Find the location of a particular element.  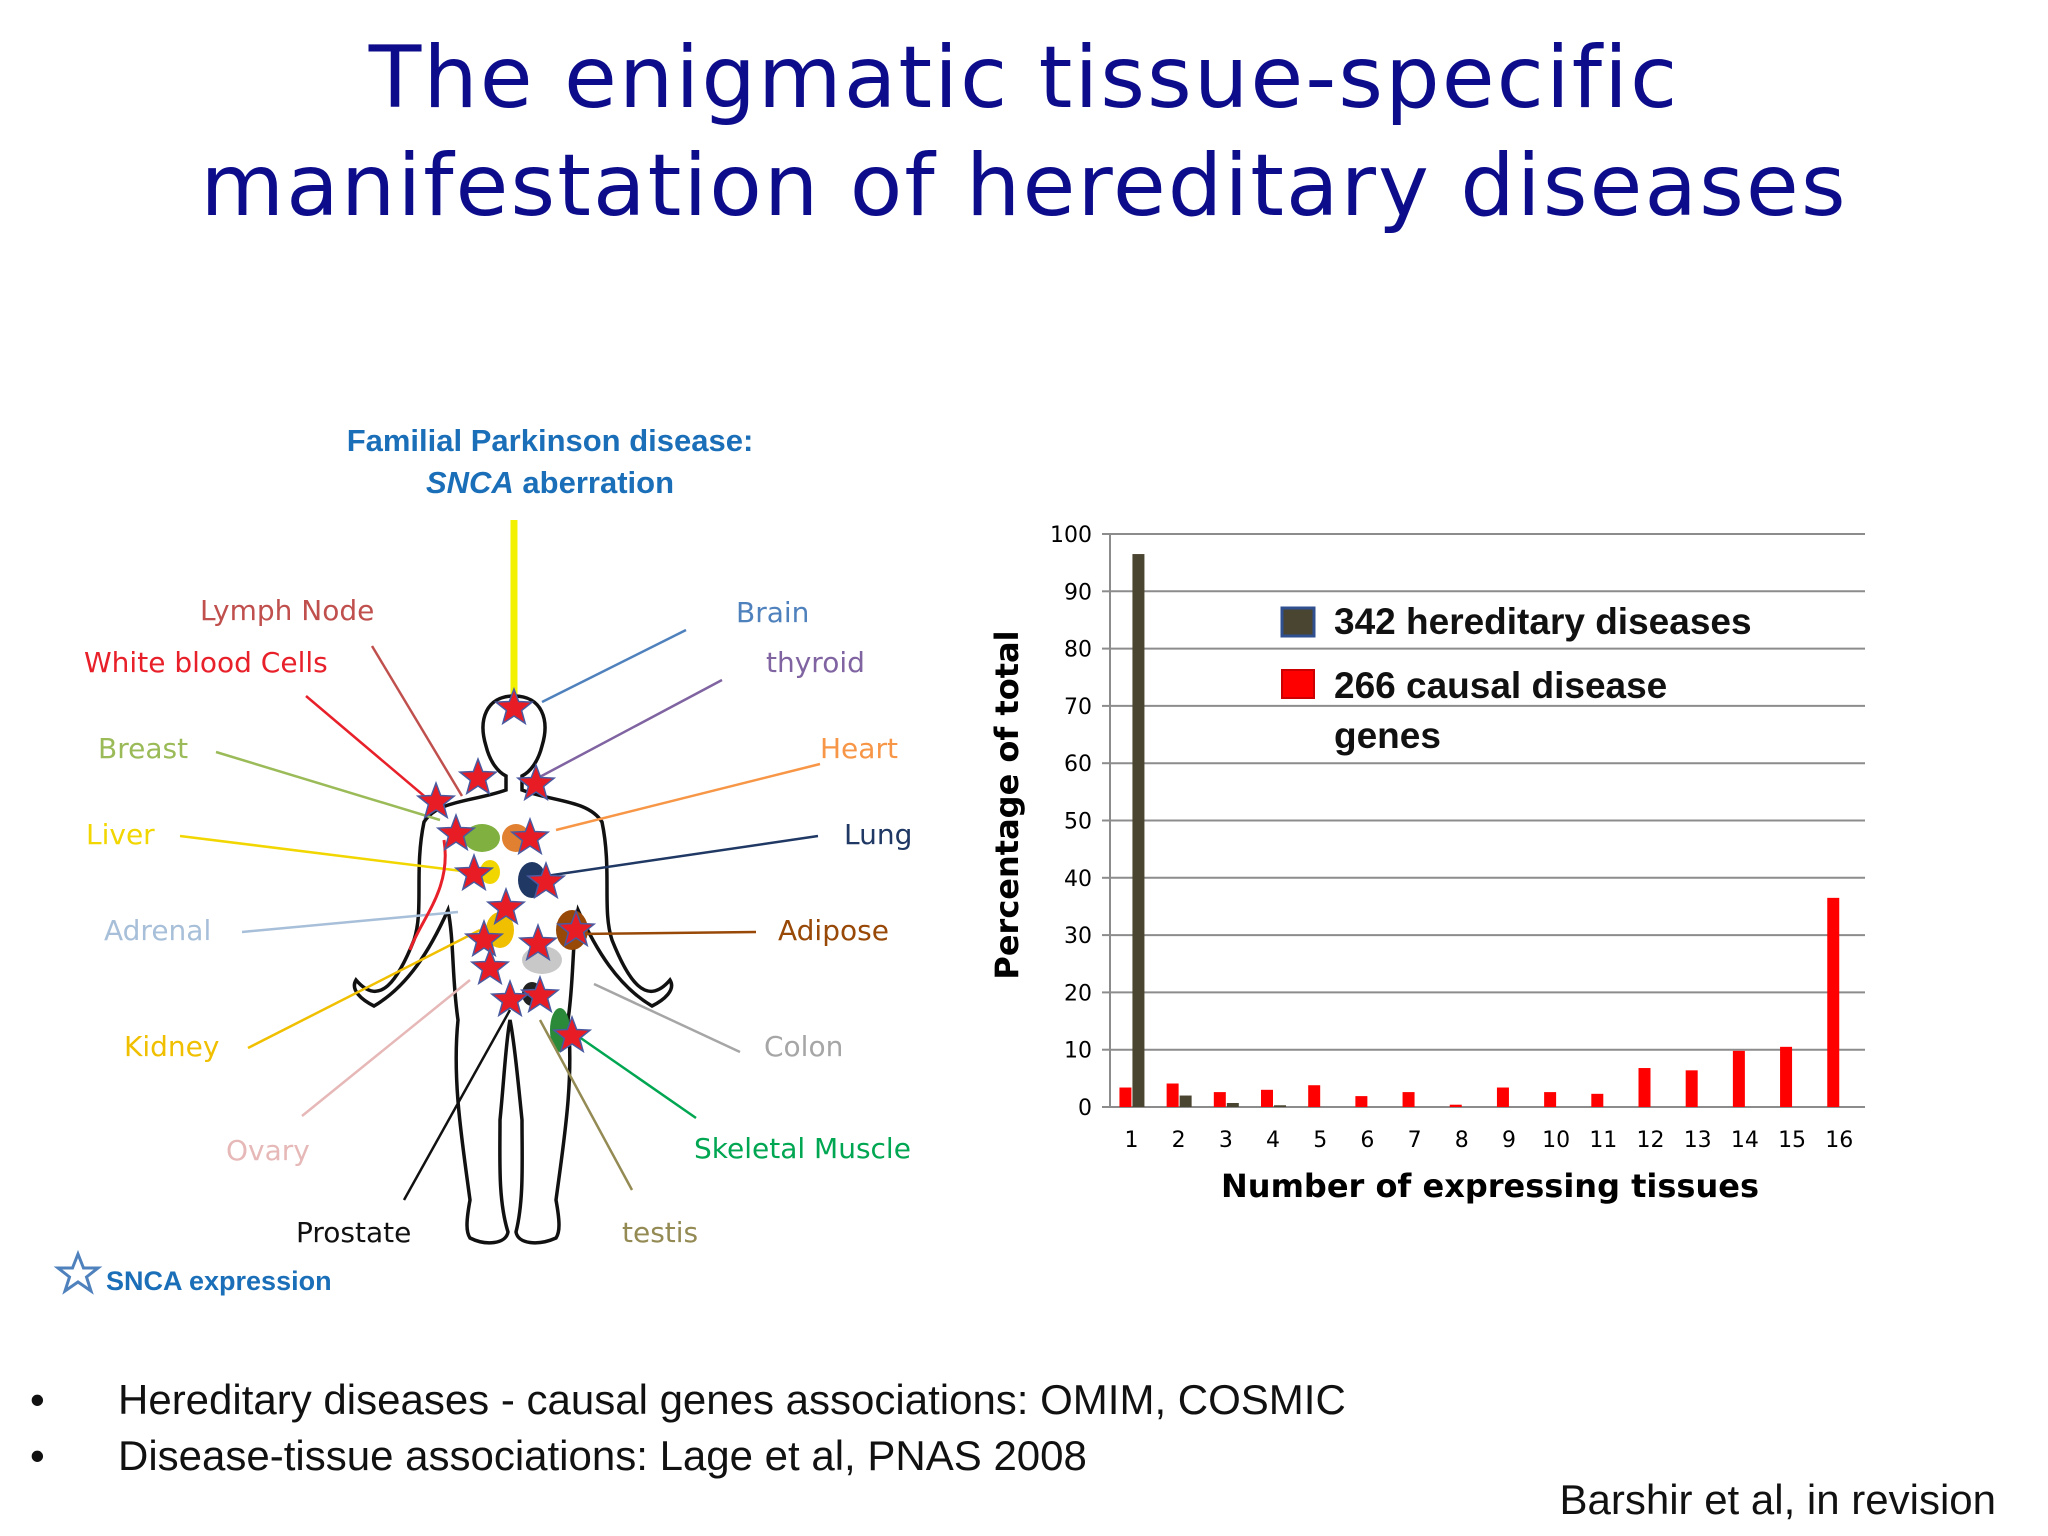

x-tick-label-9: 9 is located at coordinates (1509, 1140).